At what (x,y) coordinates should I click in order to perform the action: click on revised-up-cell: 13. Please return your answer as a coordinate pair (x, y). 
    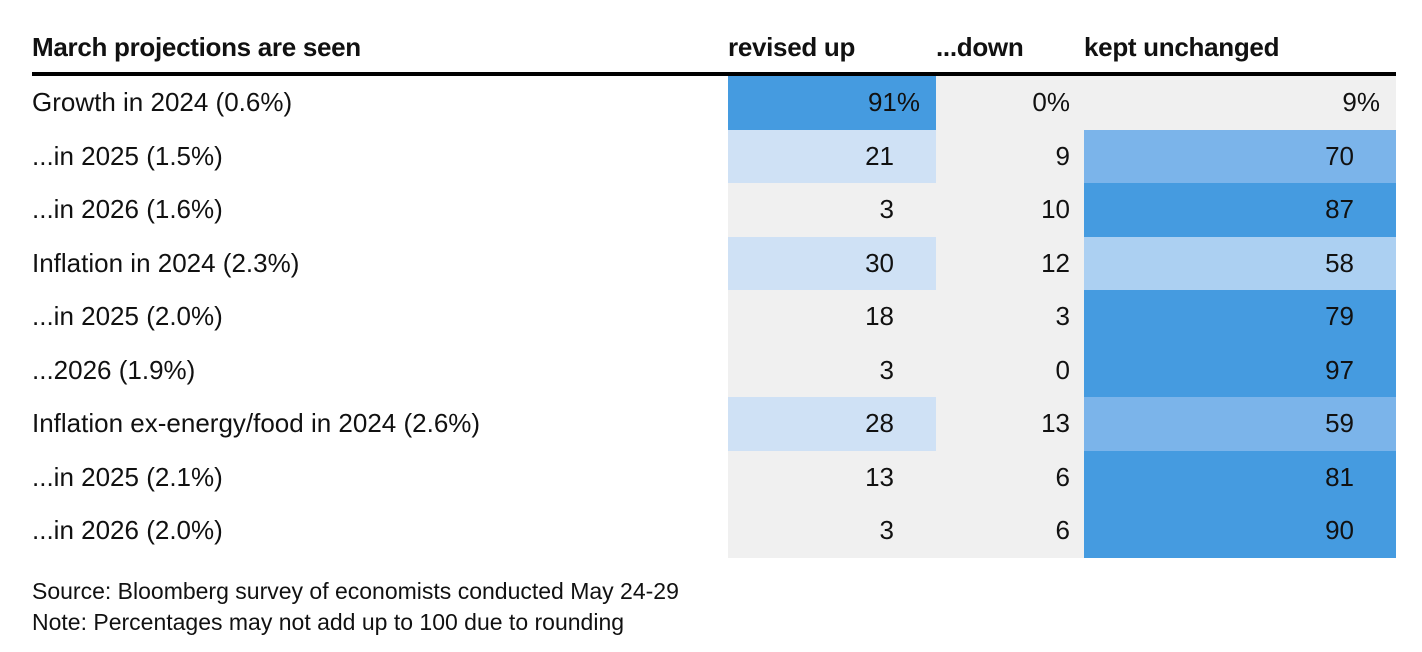
    Looking at the image, I should click on (832, 477).